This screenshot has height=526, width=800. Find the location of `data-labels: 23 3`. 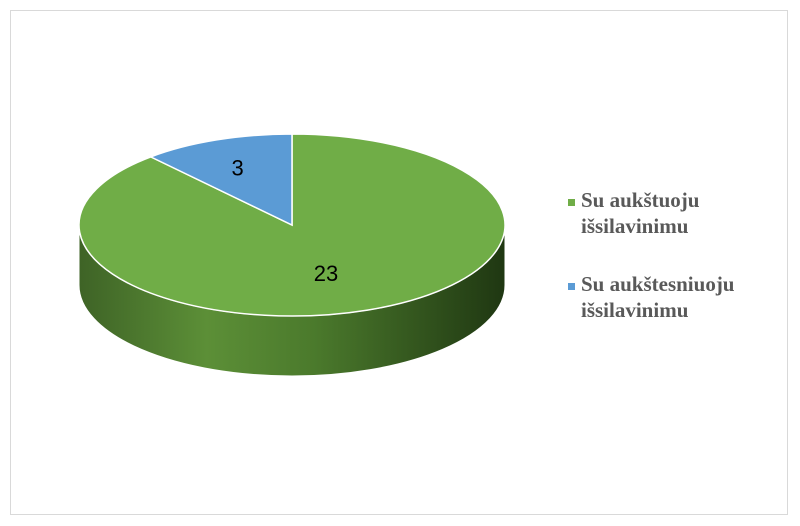

data-labels: 23 3 is located at coordinates (284, 221).